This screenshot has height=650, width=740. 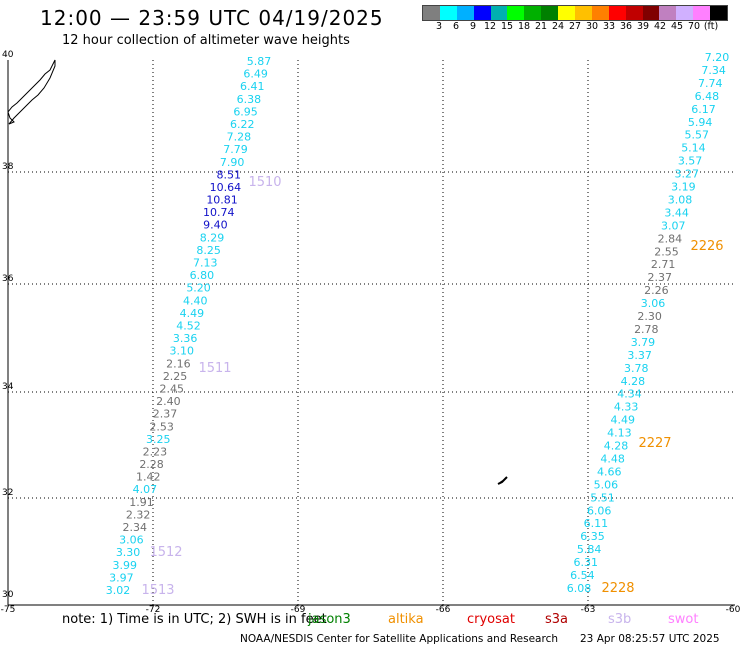 I want to click on west-track-value: 2.34, so click(x=135, y=527).